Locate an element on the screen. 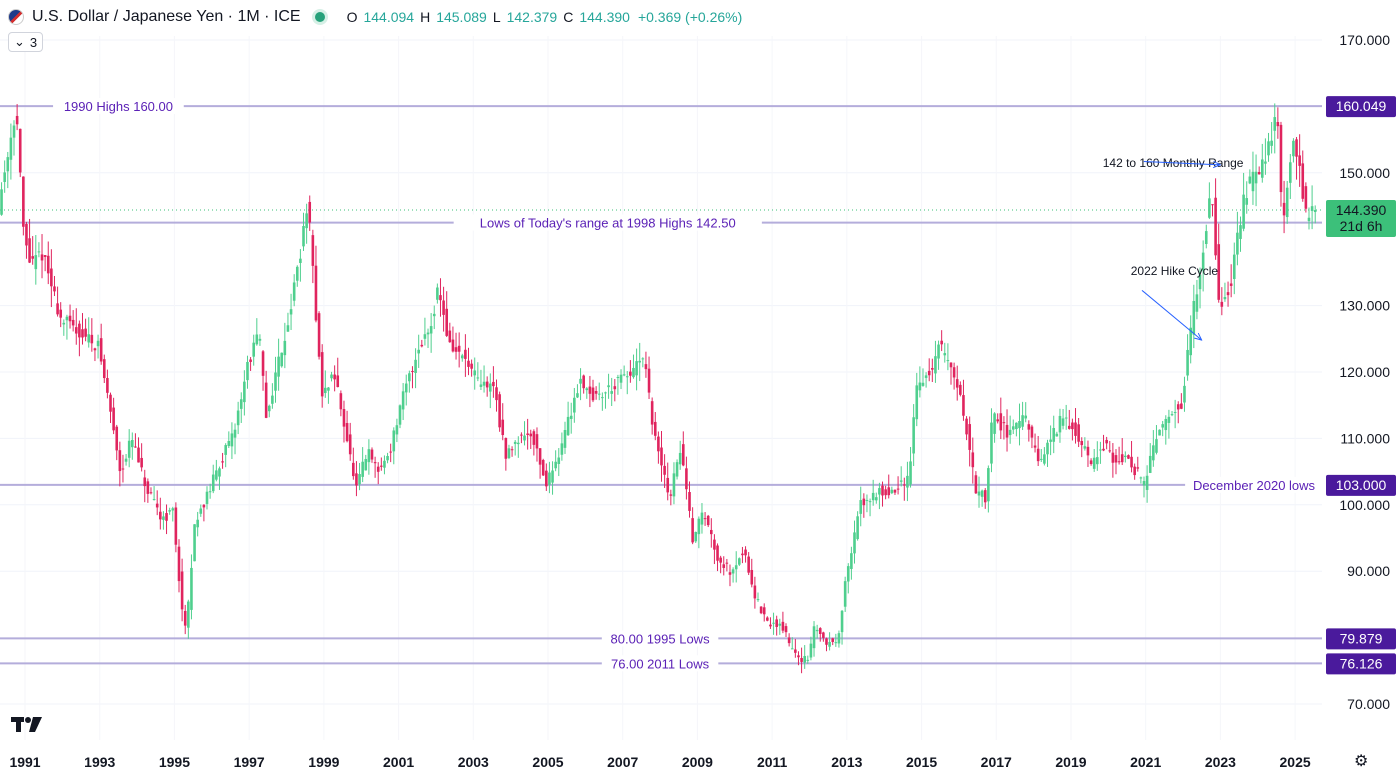  time-tick-label: 1991 is located at coordinates (24, 762).